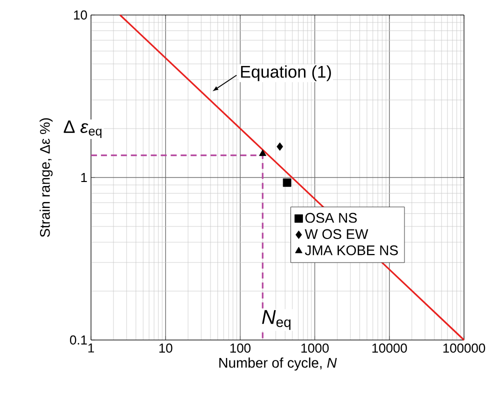 Image resolution: width=500 pixels, height=412 pixels. What do you see at coordinates (389, 348) in the screenshot?
I see `x-tick-label: 10000` at bounding box center [389, 348].